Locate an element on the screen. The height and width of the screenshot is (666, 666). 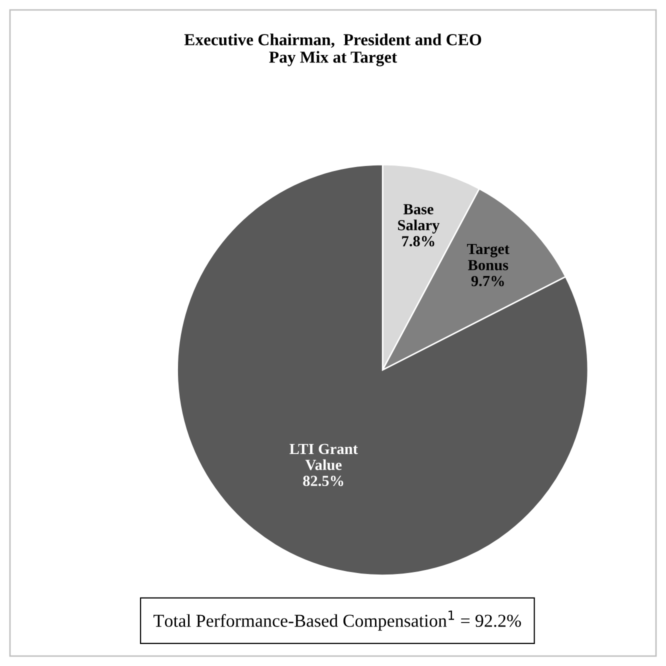
slice-label: LTI Grant Value is located at coordinates (324, 457).